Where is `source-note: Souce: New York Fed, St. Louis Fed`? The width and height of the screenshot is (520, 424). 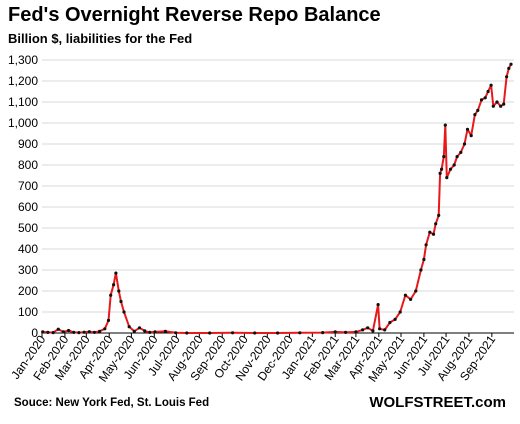 source-note: Souce: New York Fed, St. Louis Fed is located at coordinates (112, 403).